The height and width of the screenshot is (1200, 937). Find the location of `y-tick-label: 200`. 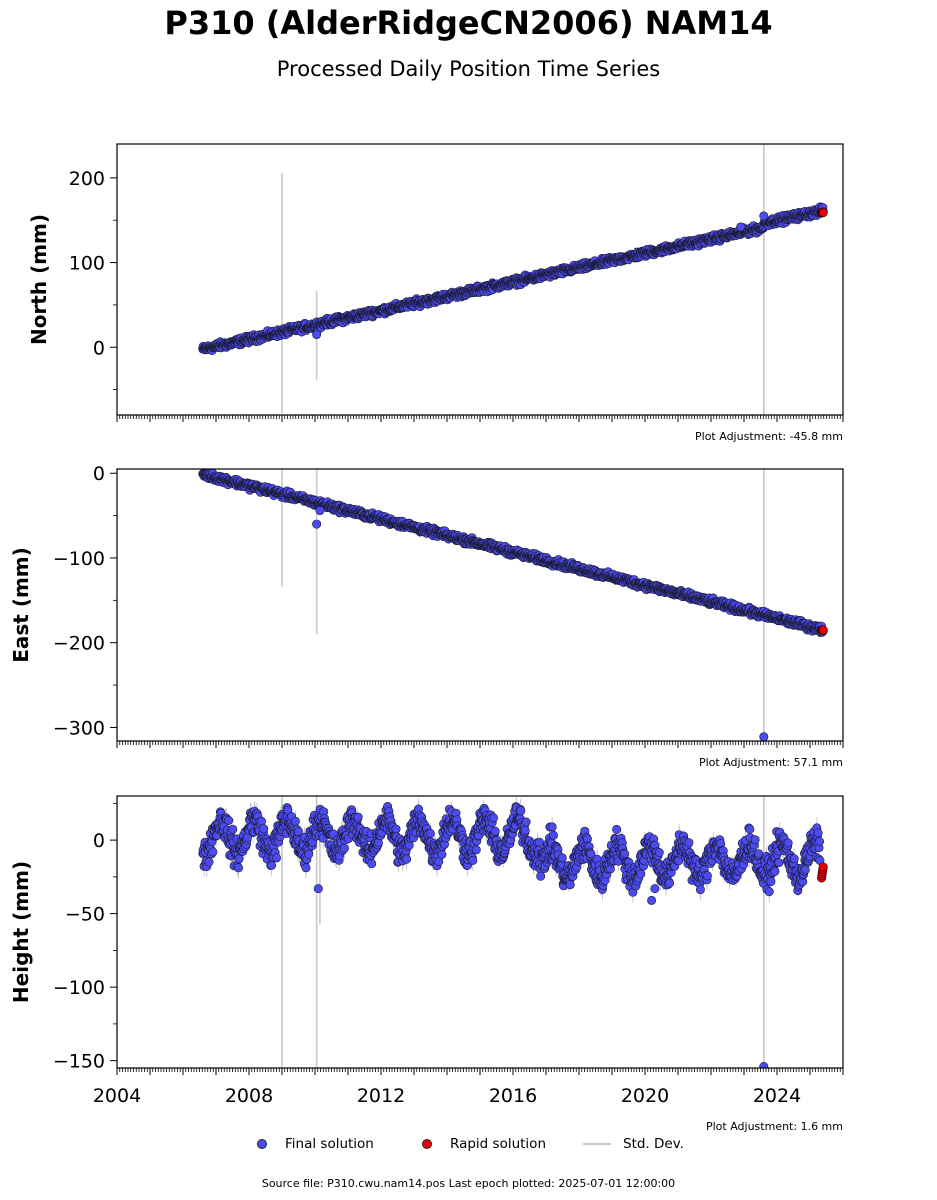

y-tick-label: 200 is located at coordinates (87, 179).